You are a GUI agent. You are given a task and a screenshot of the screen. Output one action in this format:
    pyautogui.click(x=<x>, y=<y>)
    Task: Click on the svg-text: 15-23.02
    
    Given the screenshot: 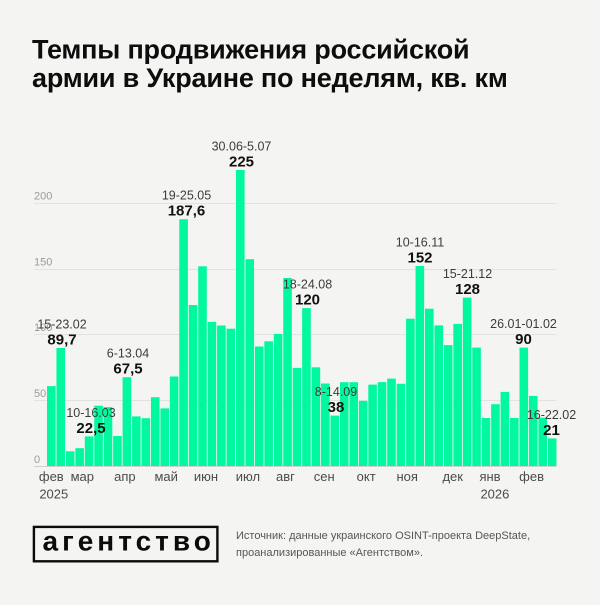 What is the action you would take?
    pyautogui.click(x=61, y=325)
    